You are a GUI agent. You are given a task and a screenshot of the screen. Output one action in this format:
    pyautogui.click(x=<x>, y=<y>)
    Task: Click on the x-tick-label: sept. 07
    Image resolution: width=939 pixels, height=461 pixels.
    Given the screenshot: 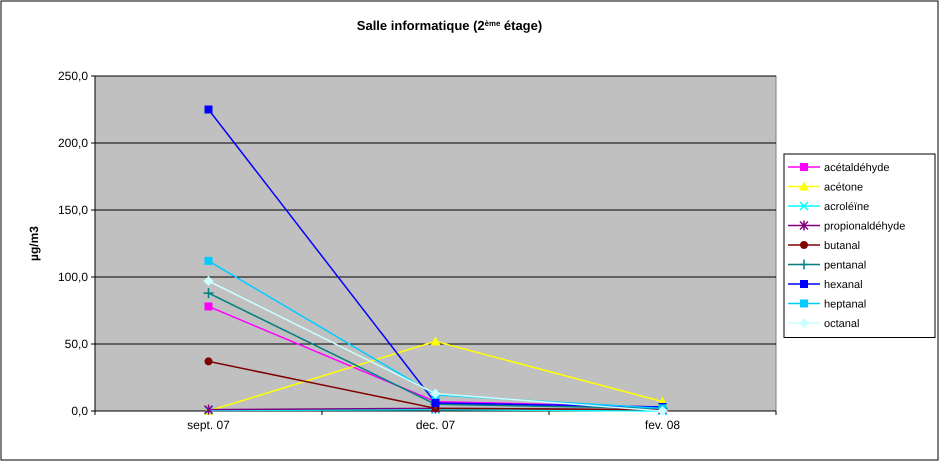 What is the action you would take?
    pyautogui.click(x=208, y=425)
    